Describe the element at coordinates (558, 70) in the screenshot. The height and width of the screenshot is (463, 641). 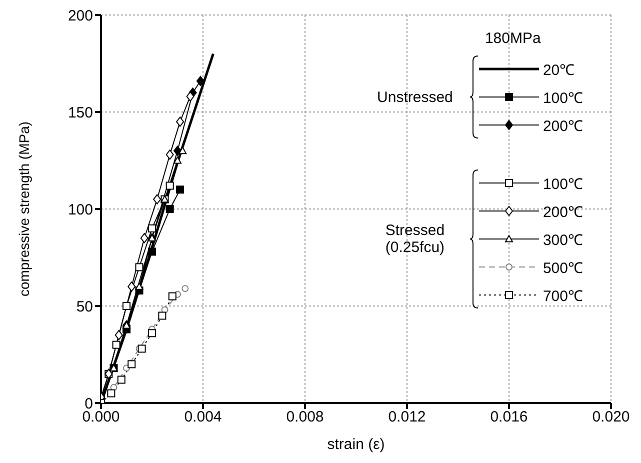
I see `legend-label: 20℃` at that location.